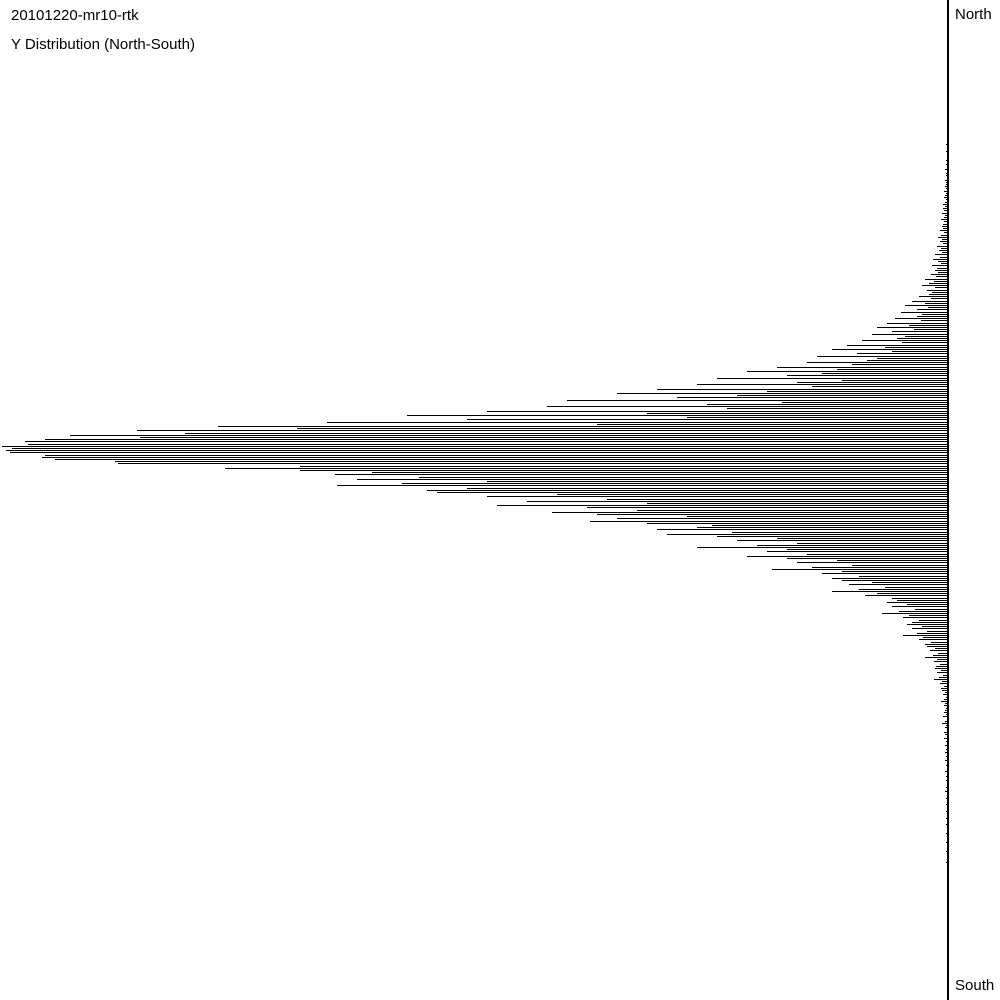 The image size is (1000, 1000). What do you see at coordinates (973, 14) in the screenshot?
I see `axis-label-north: North` at bounding box center [973, 14].